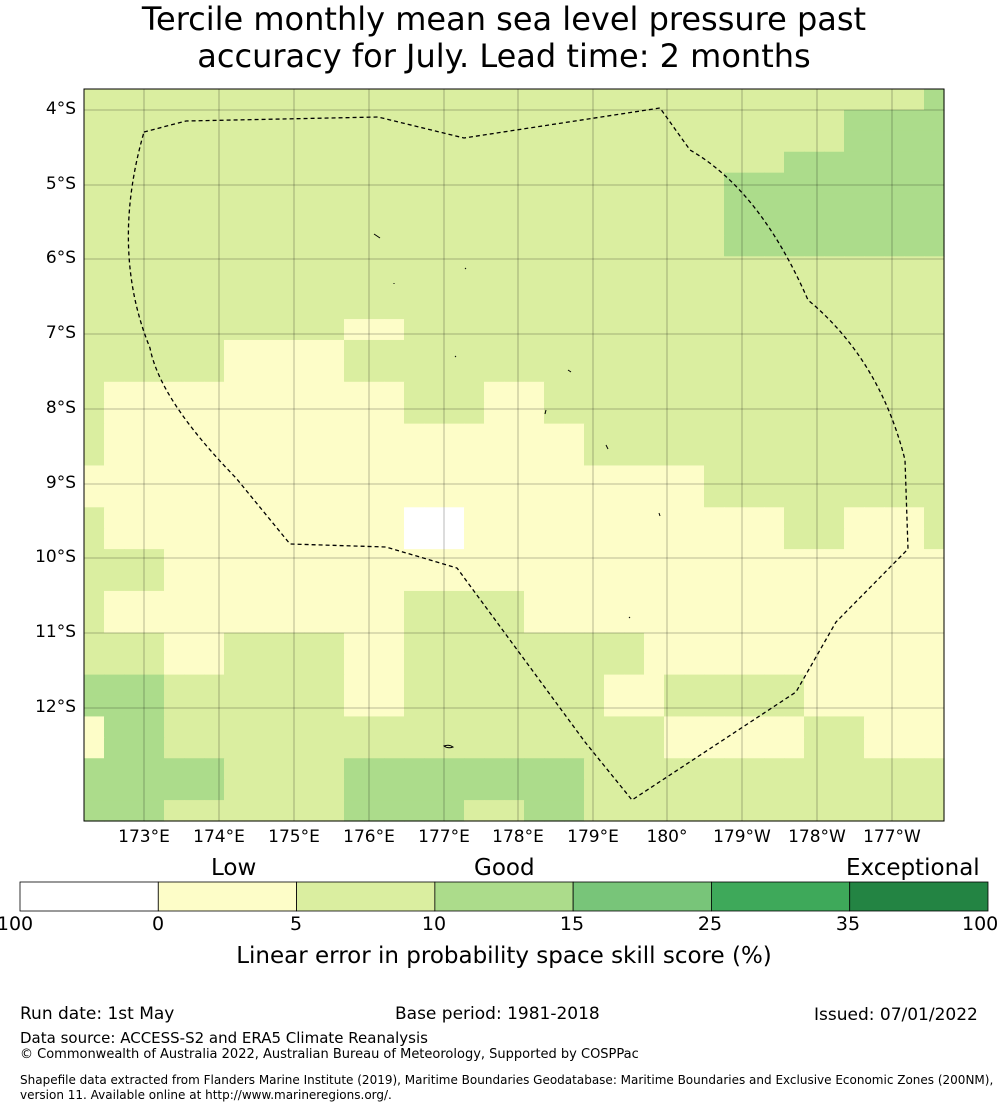 The image size is (1008, 1110). What do you see at coordinates (60, 184) in the screenshot?
I see `lat-label: 5°S` at bounding box center [60, 184].